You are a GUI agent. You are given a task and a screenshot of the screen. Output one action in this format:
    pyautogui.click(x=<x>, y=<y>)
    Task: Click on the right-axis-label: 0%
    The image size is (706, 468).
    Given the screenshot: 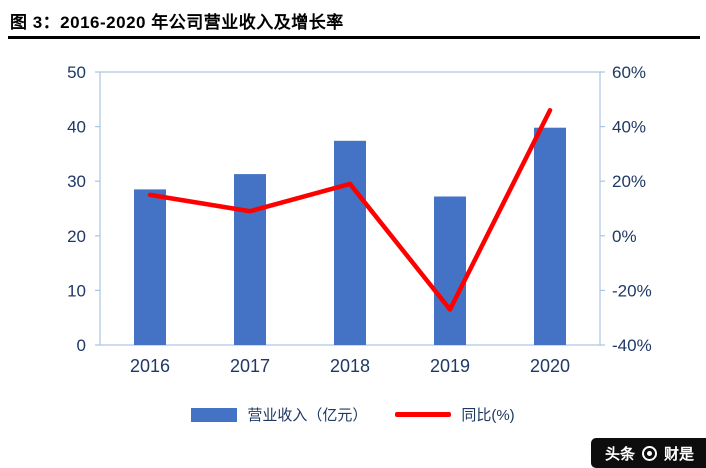 What is the action you would take?
    pyautogui.click(x=624, y=236)
    